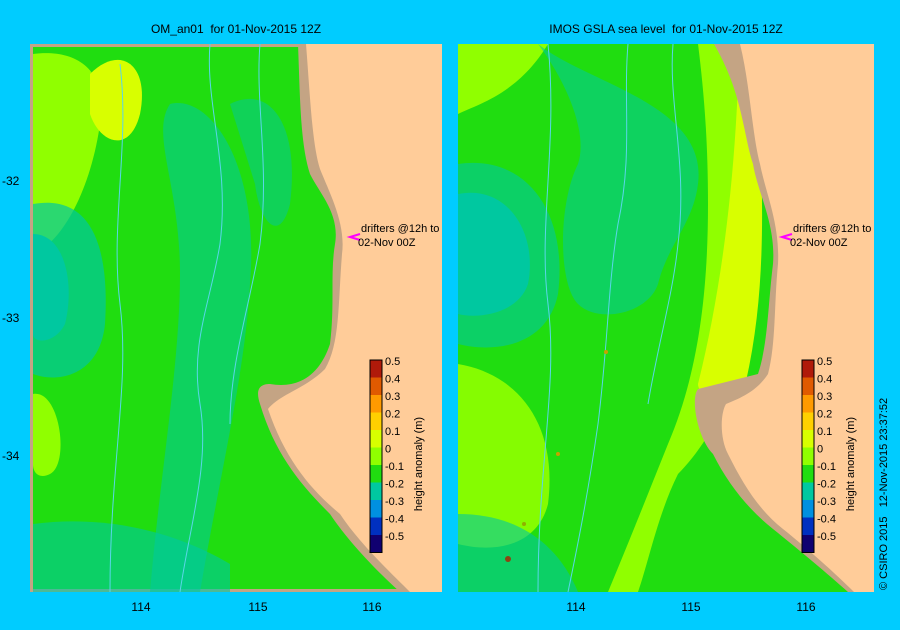  I want to click on y-tick-label: -33, so click(11, 318).